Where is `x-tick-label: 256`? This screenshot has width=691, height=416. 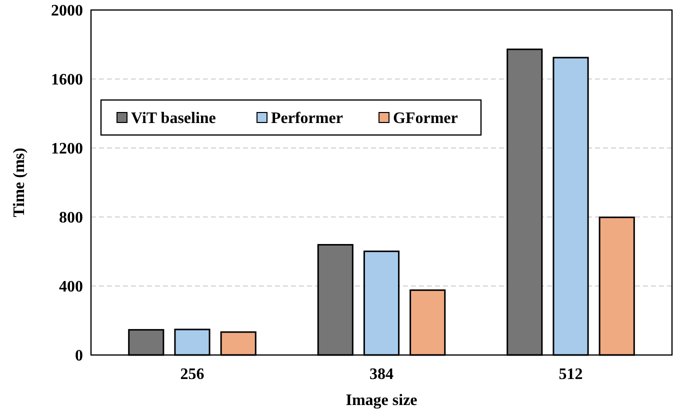 x-tick-label: 256 is located at coordinates (192, 374).